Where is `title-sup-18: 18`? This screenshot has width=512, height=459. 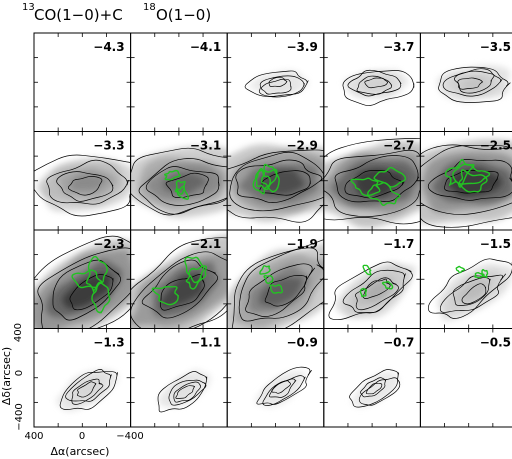 title-sup-18: 18 is located at coordinates (149, 7).